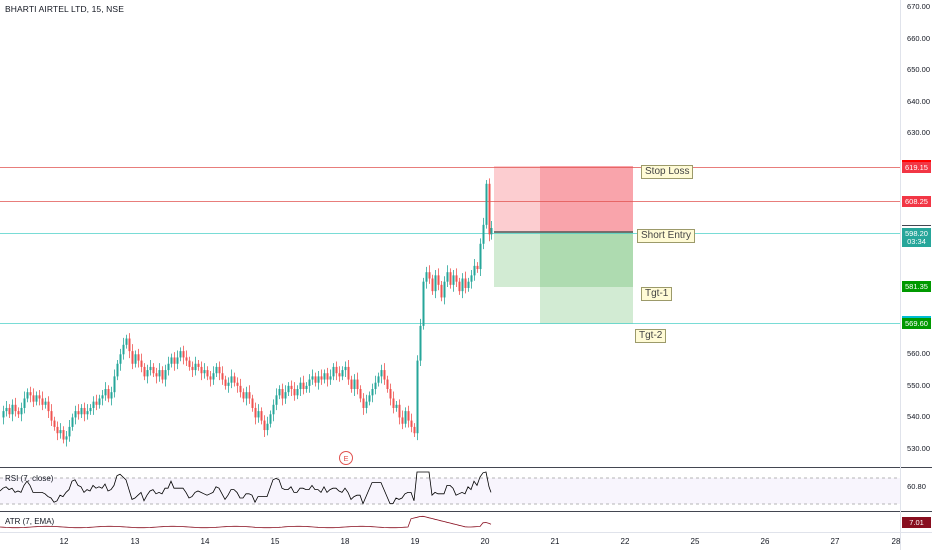 This screenshot has height=550, width=932. What do you see at coordinates (918, 38) in the screenshot?
I see `price-axis-tick: 660.00` at bounding box center [918, 38].